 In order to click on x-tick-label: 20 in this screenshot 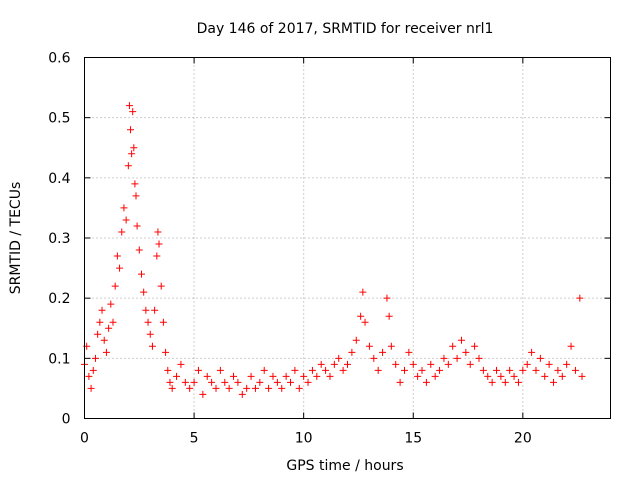, I will do `click(523, 439)`.